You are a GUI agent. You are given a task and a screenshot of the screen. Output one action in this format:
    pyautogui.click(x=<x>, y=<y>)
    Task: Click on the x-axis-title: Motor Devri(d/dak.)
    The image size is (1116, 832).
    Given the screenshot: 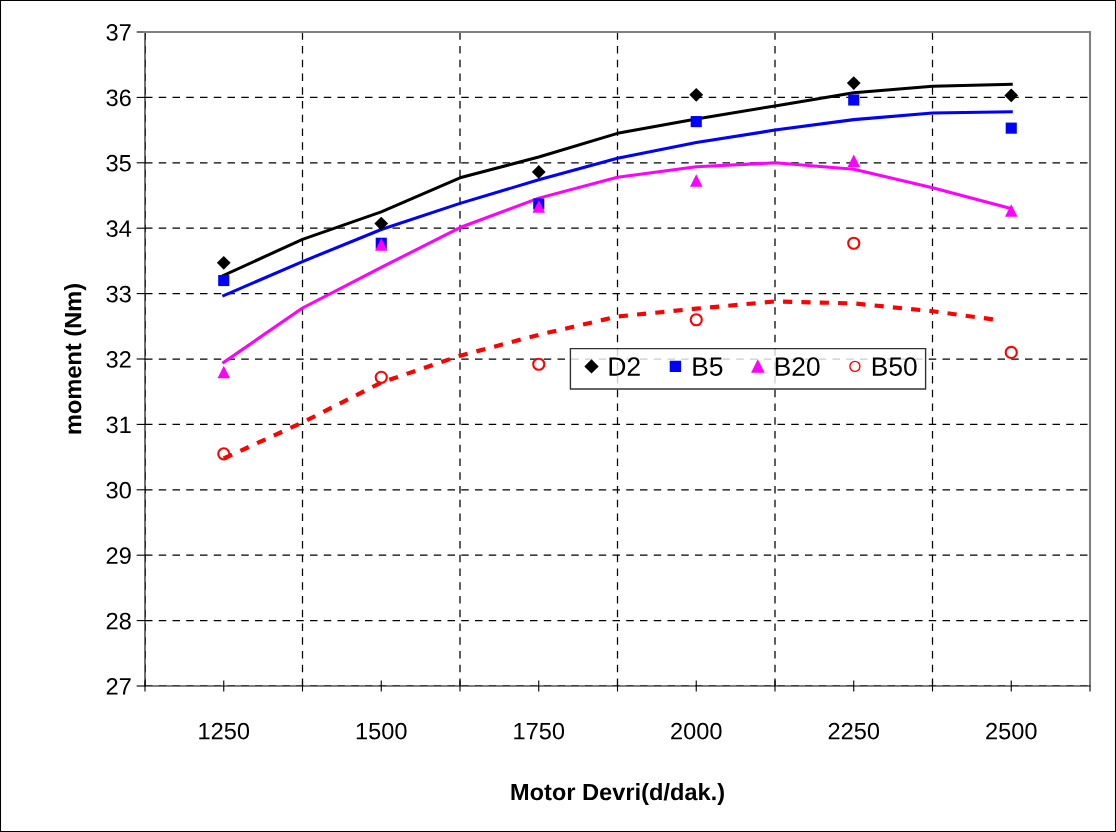 What is the action you would take?
    pyautogui.click(x=617, y=794)
    